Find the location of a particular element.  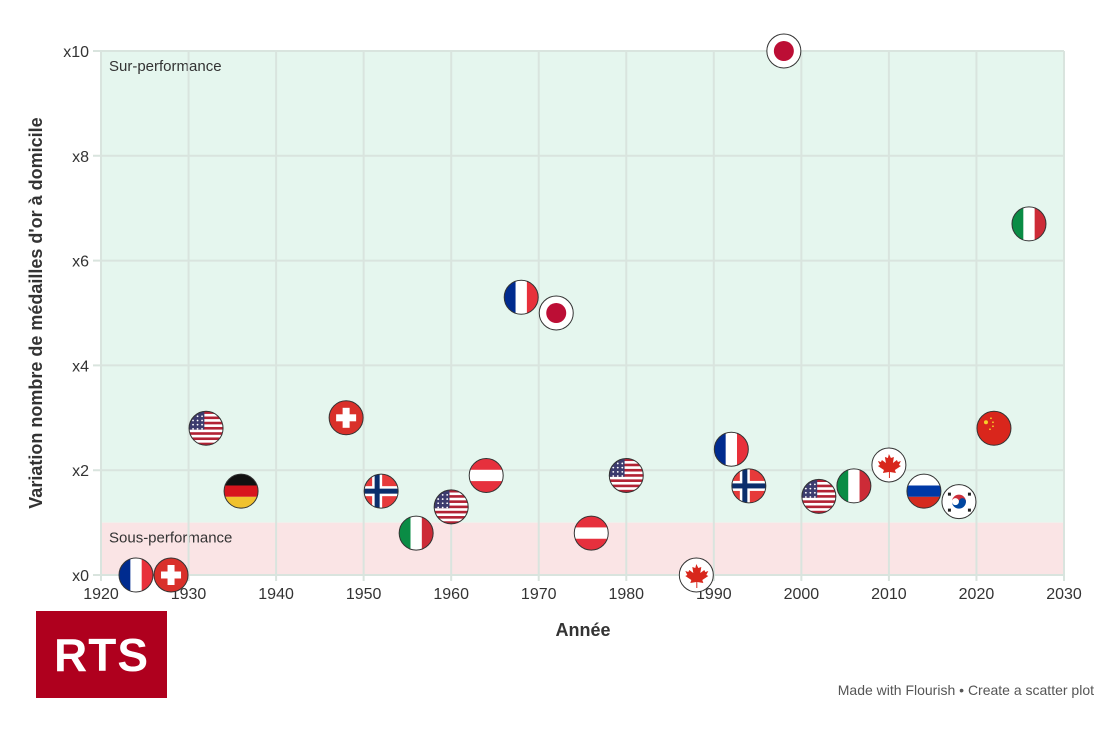

x-tick-label: 2030 is located at coordinates (1064, 594).